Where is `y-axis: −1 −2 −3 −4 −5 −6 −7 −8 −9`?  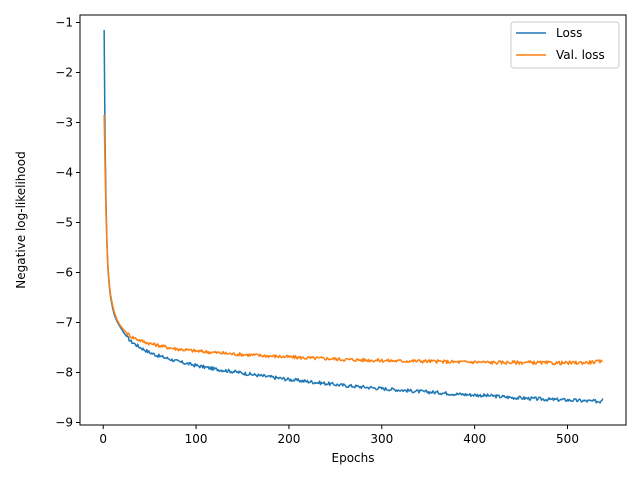 y-axis: −1 −2 −3 −4 −5 −6 −7 −8 −9 is located at coordinates (67, 223).